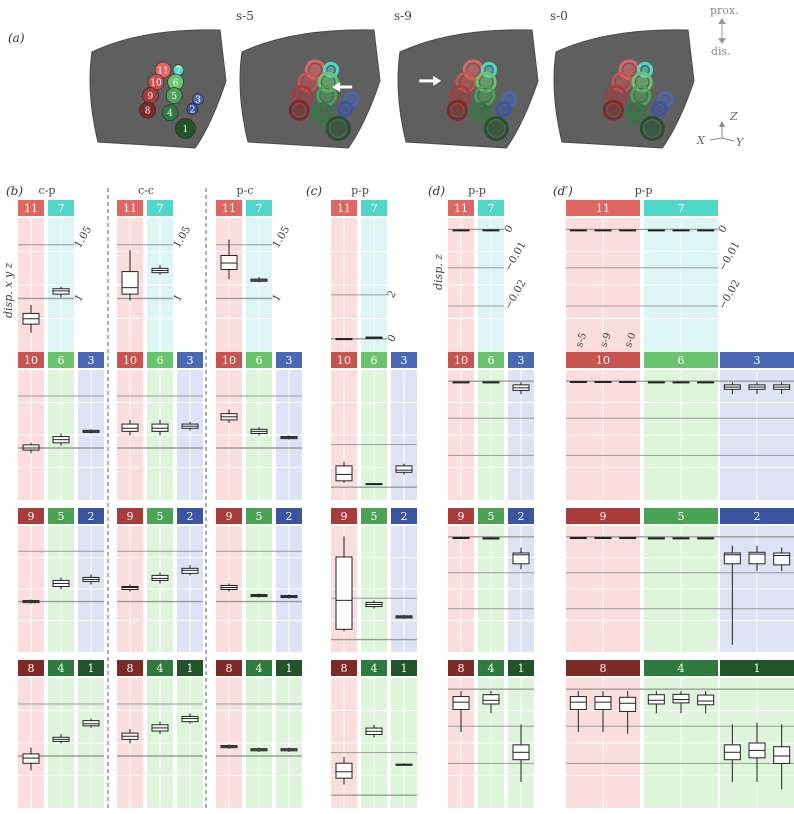 This screenshot has width=794, height=814. What do you see at coordinates (729, 256) in the screenshot?
I see `tick-label: −0.01` at bounding box center [729, 256].